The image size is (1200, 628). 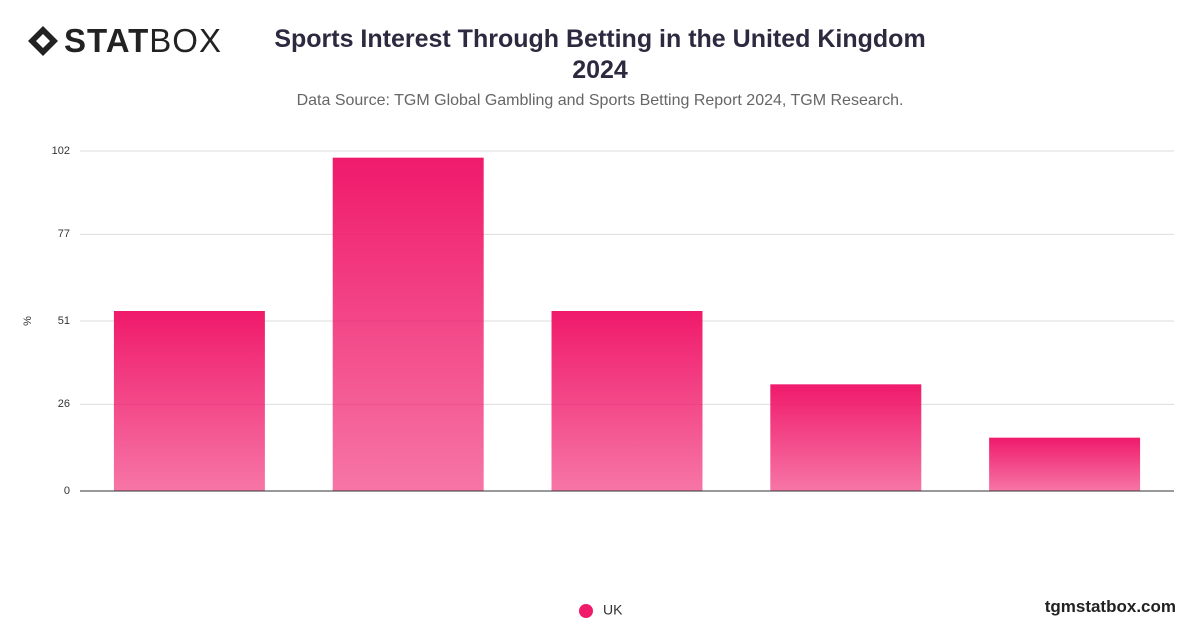 What do you see at coordinates (67, 491) in the screenshot?
I see `y-tick-label: 0` at bounding box center [67, 491].